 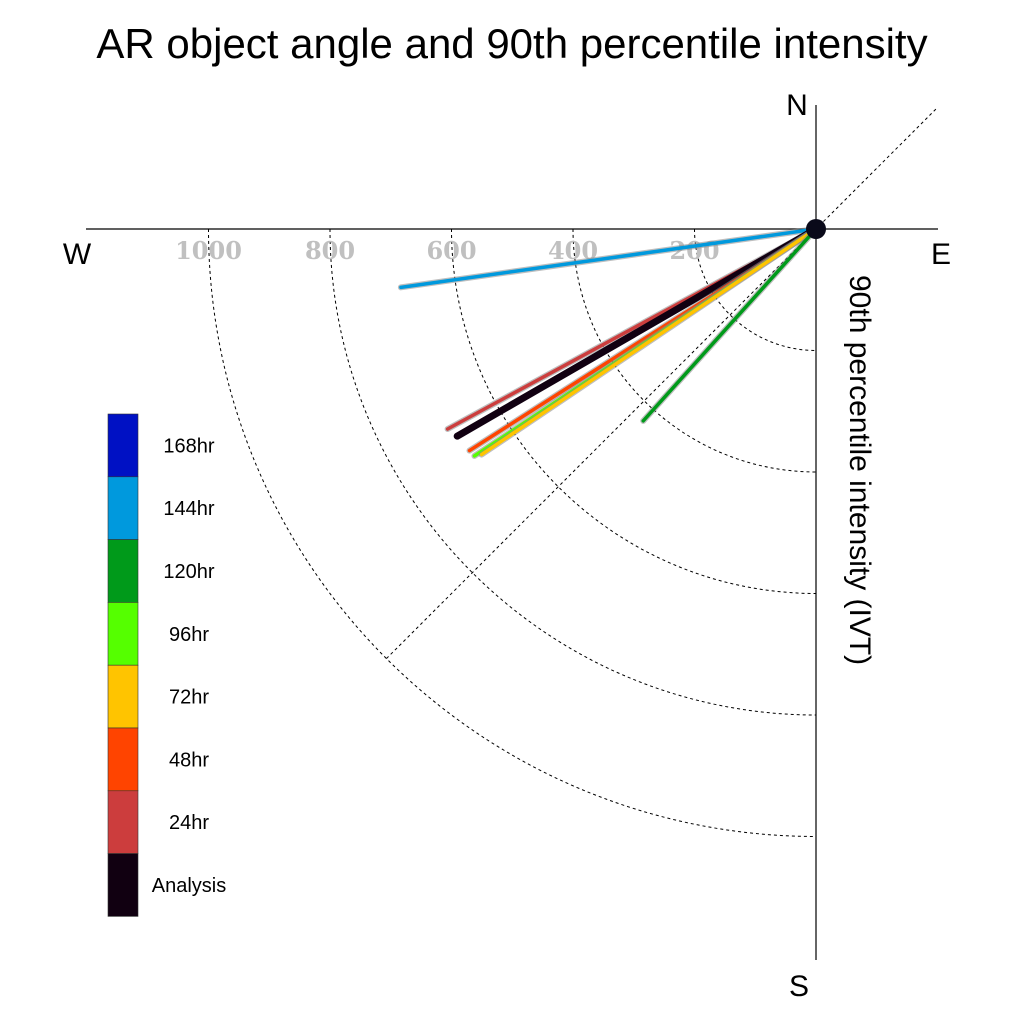 I want to click on radial-tick-600: 600, so click(x=451, y=250).